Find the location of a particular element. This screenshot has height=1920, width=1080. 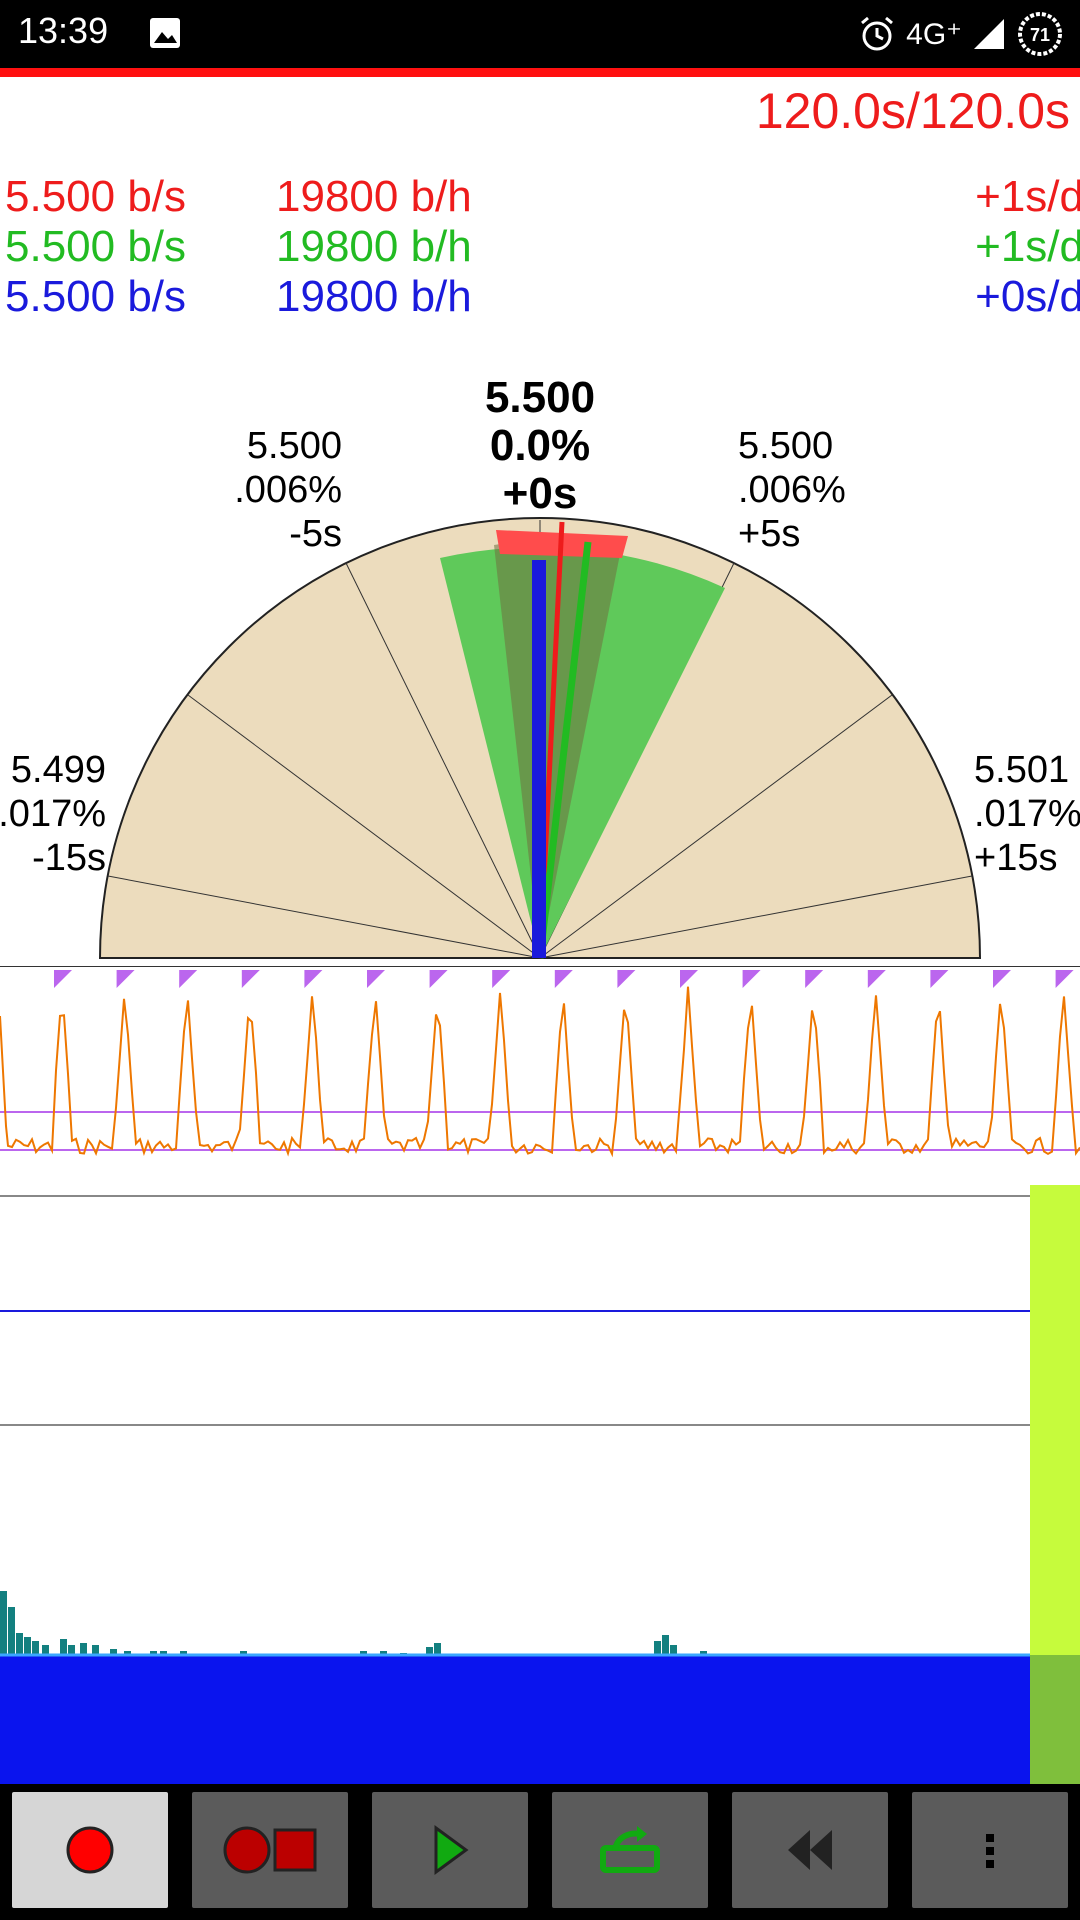

play-icon is located at coordinates (451, 1850).